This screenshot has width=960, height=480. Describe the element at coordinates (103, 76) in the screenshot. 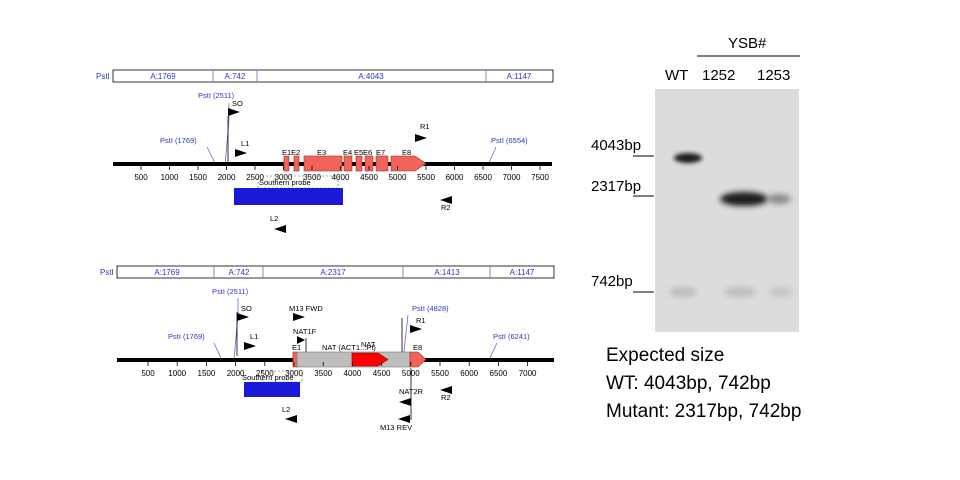

I see `fragment-bar-label: PstI` at that location.